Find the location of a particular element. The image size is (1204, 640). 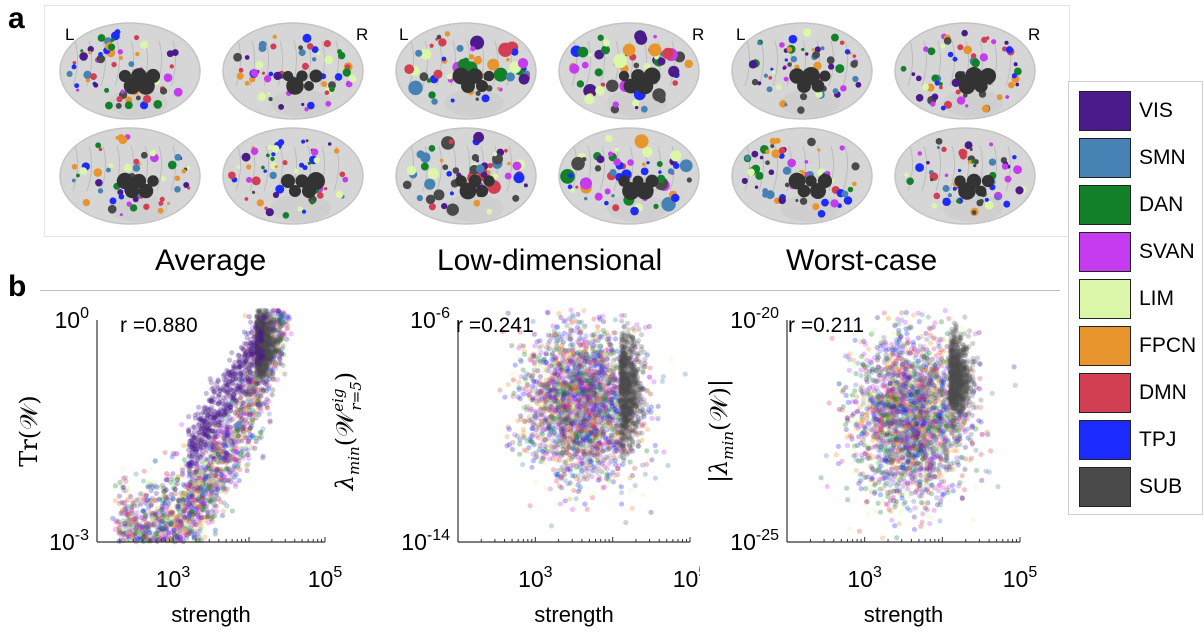

tick-label: 100 is located at coordinates (72, 319).